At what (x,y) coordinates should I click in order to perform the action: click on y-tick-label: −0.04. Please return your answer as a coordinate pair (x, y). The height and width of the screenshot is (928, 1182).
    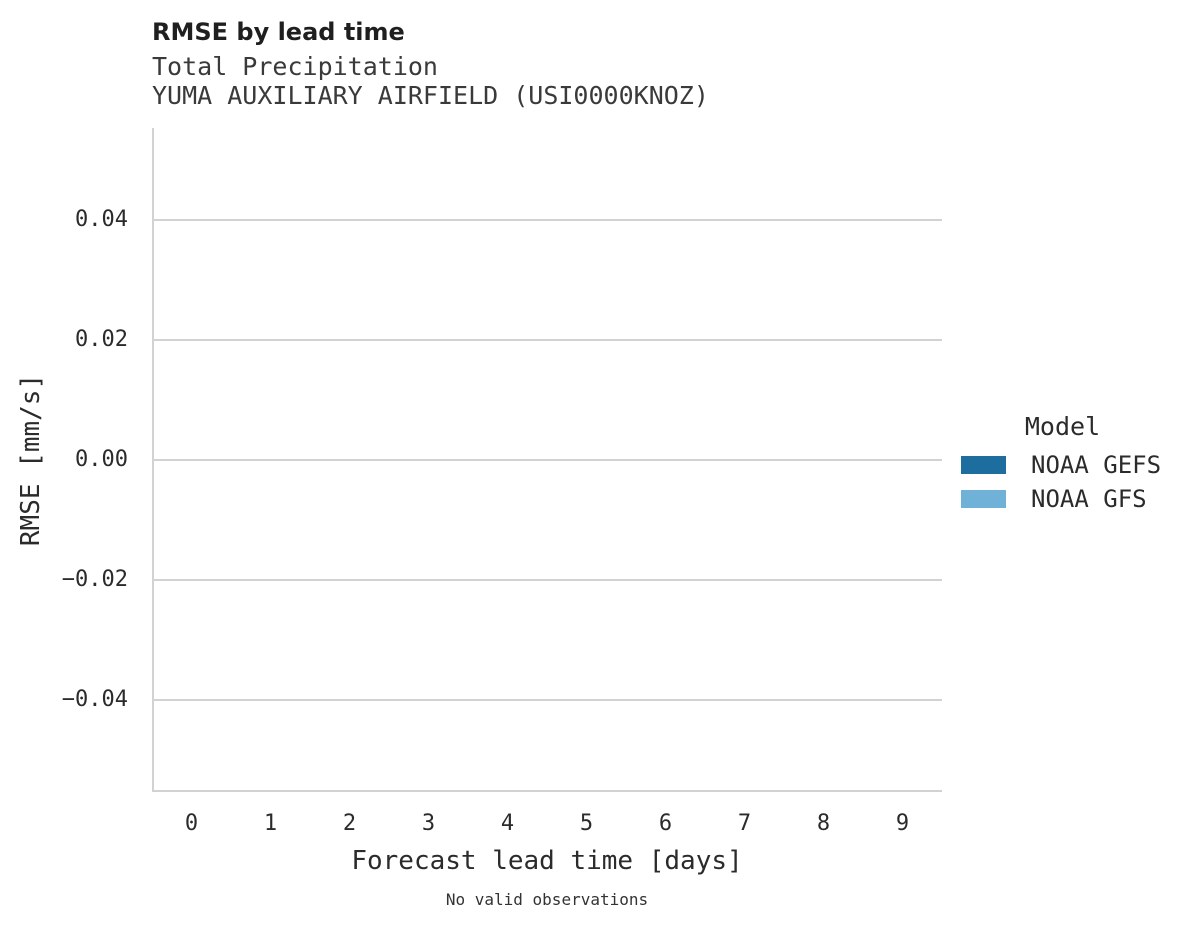
    Looking at the image, I should click on (94, 700).